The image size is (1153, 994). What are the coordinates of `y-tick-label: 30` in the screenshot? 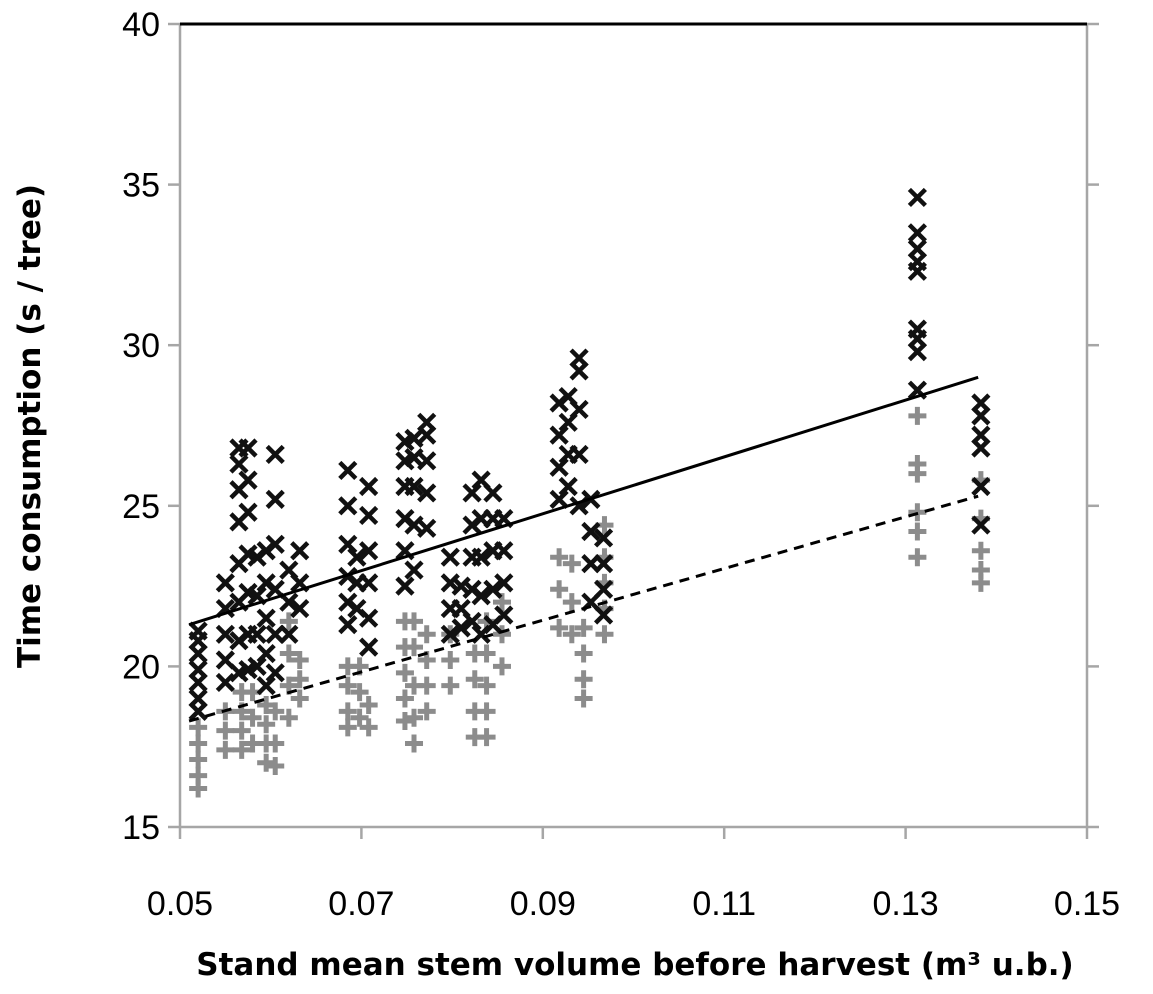 It's located at (141, 346).